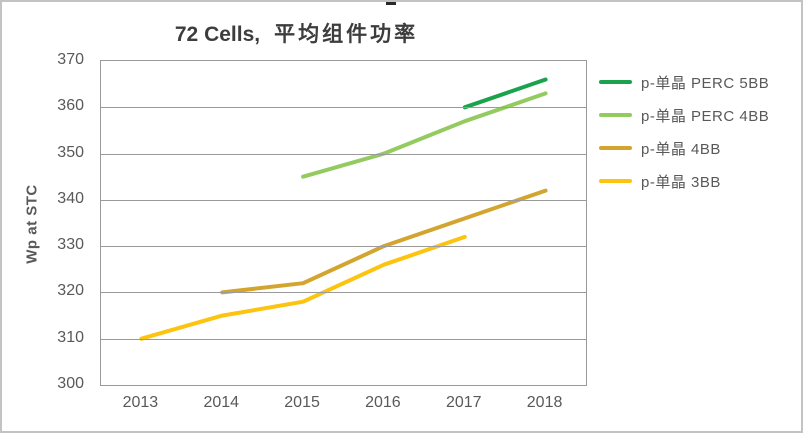  What do you see at coordinates (70, 291) in the screenshot?
I see `y-tick-label-320: 320` at bounding box center [70, 291].